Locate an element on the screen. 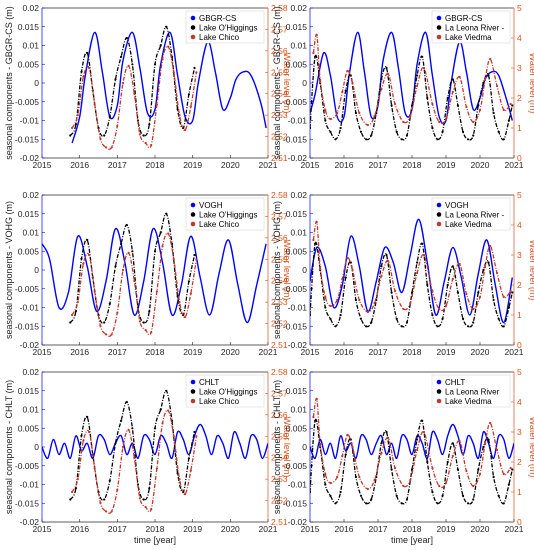 The height and width of the screenshot is (550, 534). y-right-tick-label: 1 is located at coordinates (519, 492).